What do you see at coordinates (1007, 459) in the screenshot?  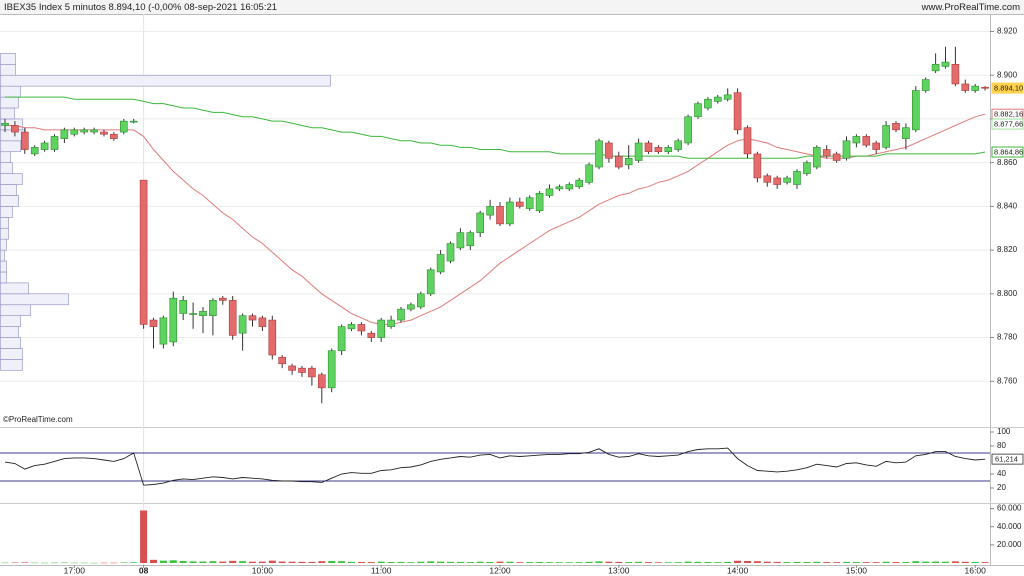 I see `rsi-badge` at bounding box center [1007, 459].